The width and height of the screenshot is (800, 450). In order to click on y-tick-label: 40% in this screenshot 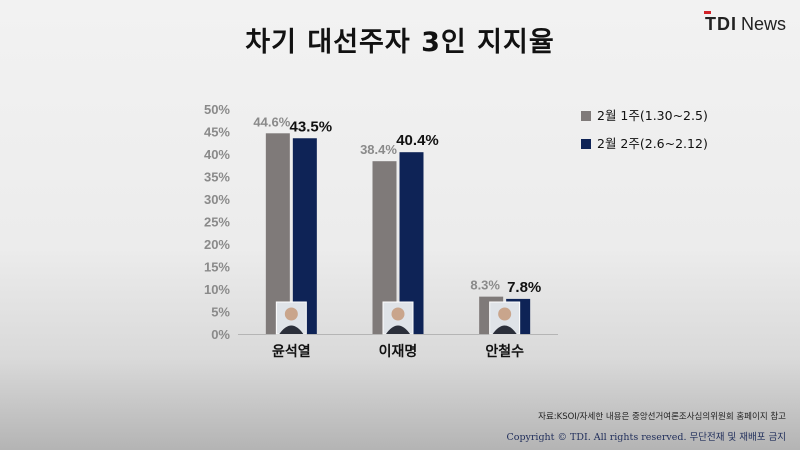, I will do `click(217, 154)`.